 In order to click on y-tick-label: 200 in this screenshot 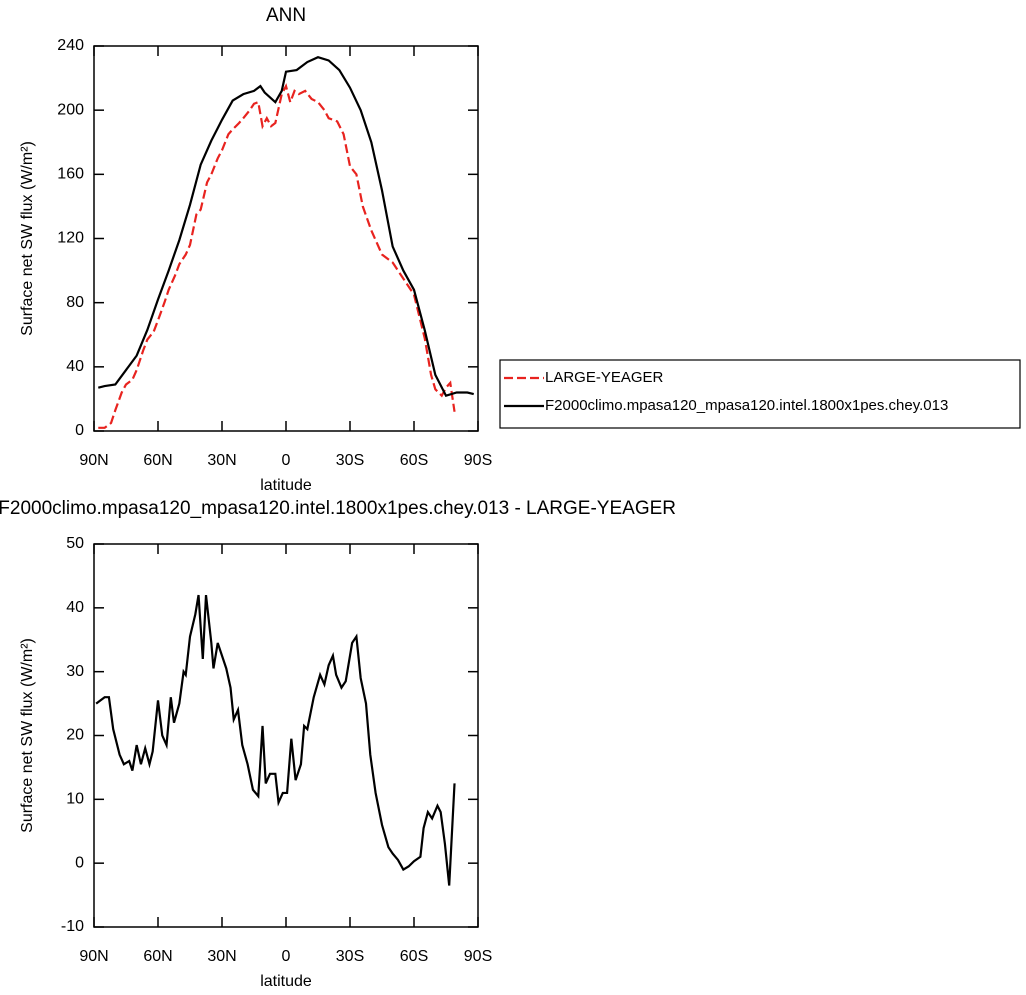, I will do `click(70, 109)`.